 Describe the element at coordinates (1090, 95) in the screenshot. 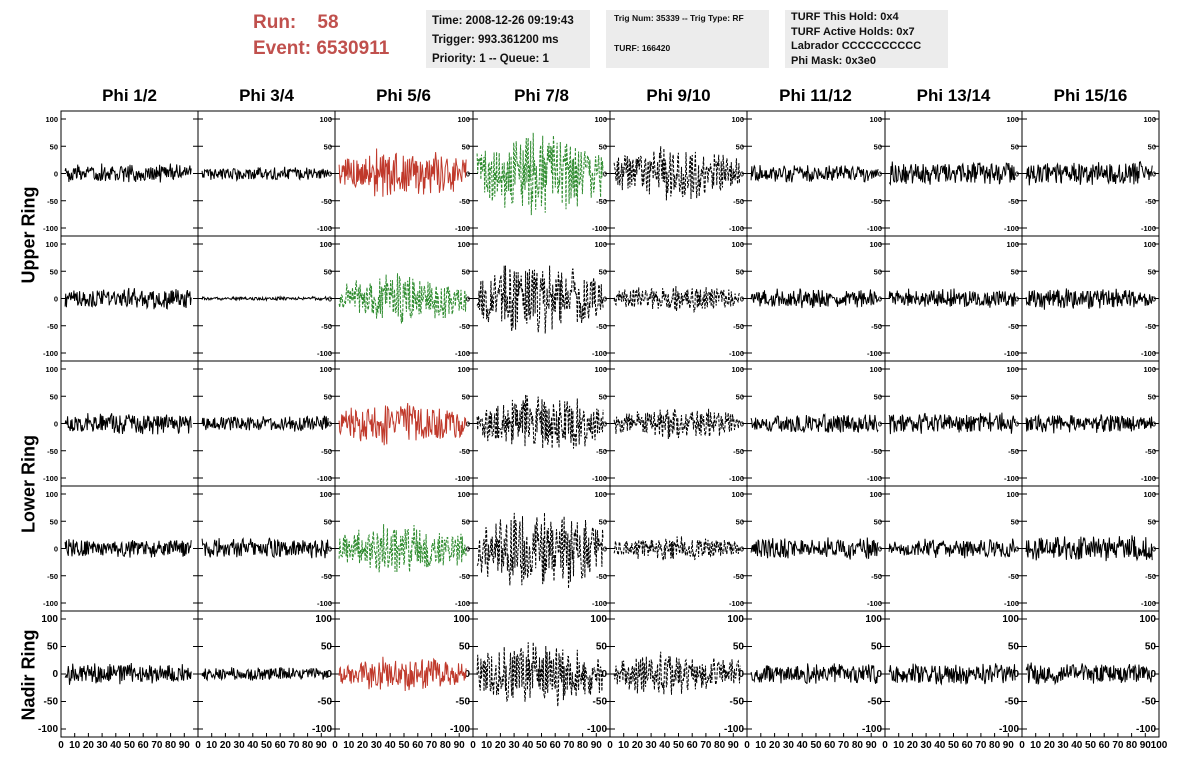

I see `column-label-phi-15-16: Phi 15/16` at that location.